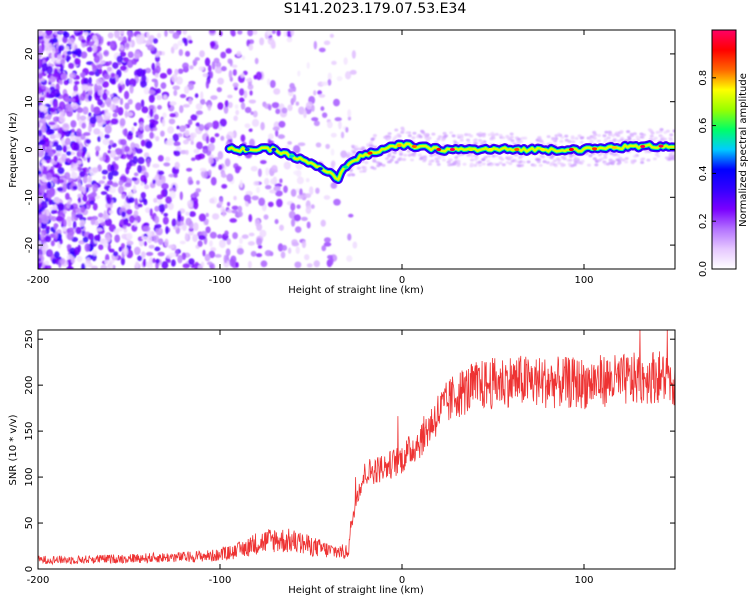 This screenshot has width=750, height=600. I want to click on colorbar-label: Normalized spectral amplitude, so click(743, 150).